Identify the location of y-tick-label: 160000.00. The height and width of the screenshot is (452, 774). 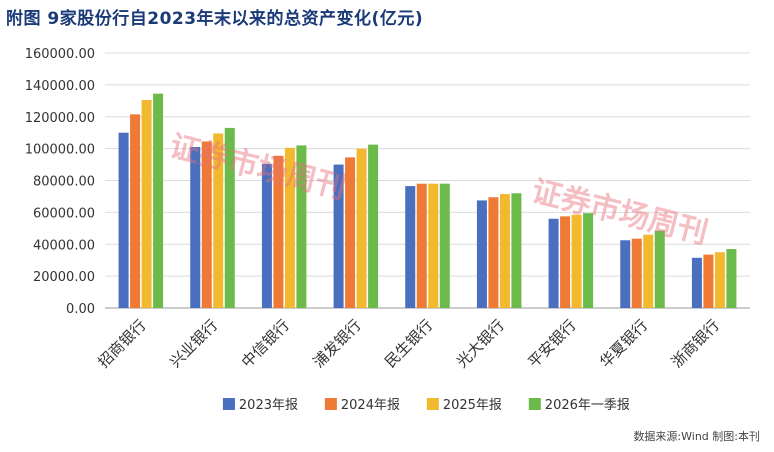
(60, 54).